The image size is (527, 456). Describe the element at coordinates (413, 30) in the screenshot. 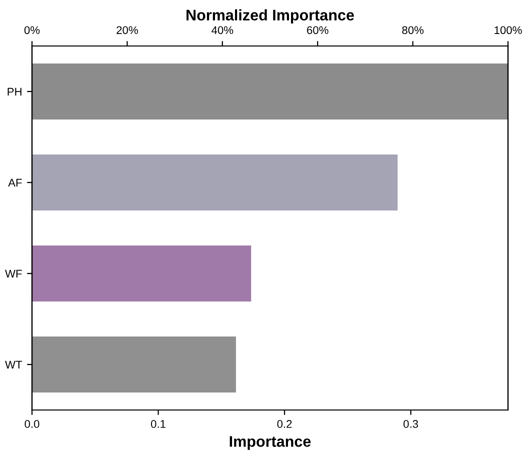

I see `x2-tick-label: 80%` at that location.